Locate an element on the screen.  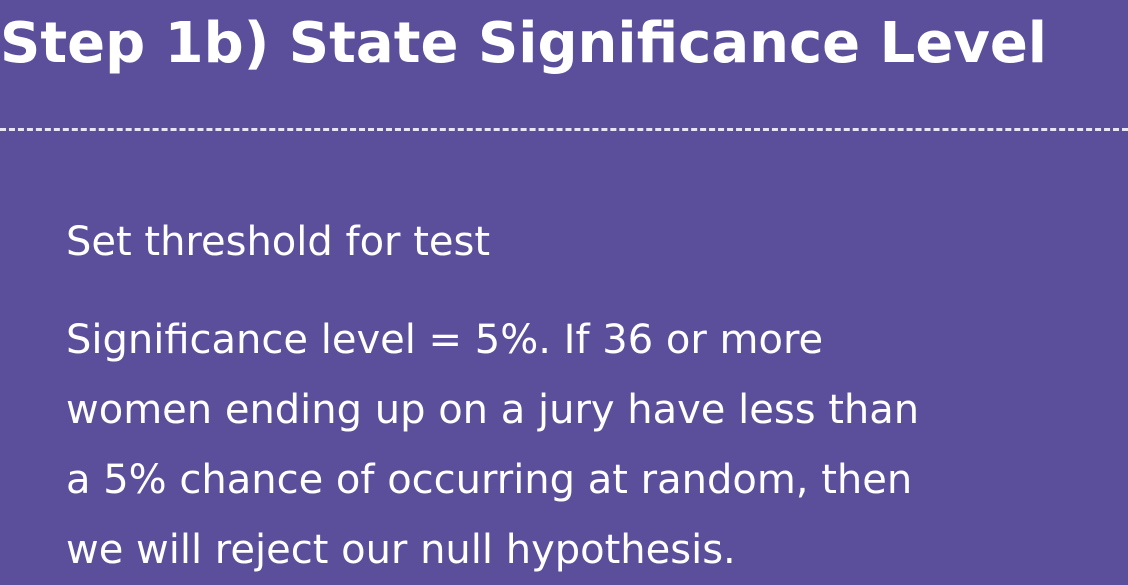
slide-title: Step 1b) State Significance Level is located at coordinates (523, 43).